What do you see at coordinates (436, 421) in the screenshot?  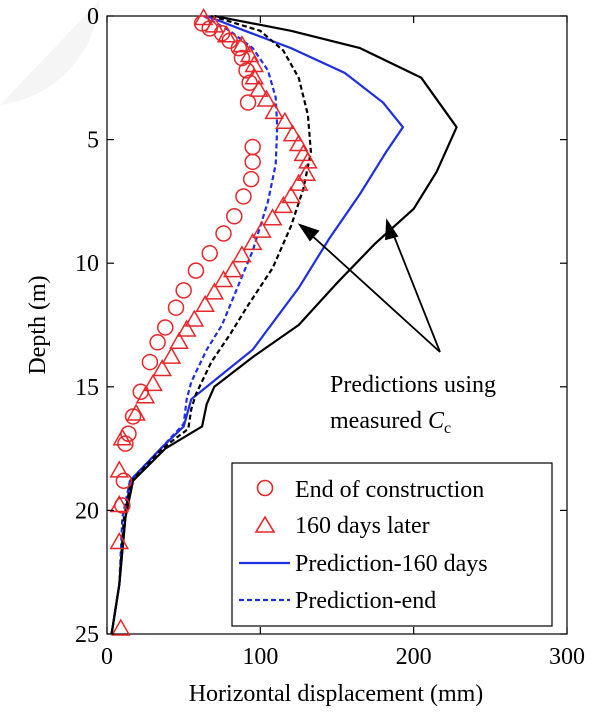 I see `annotation-variable: C` at bounding box center [436, 421].